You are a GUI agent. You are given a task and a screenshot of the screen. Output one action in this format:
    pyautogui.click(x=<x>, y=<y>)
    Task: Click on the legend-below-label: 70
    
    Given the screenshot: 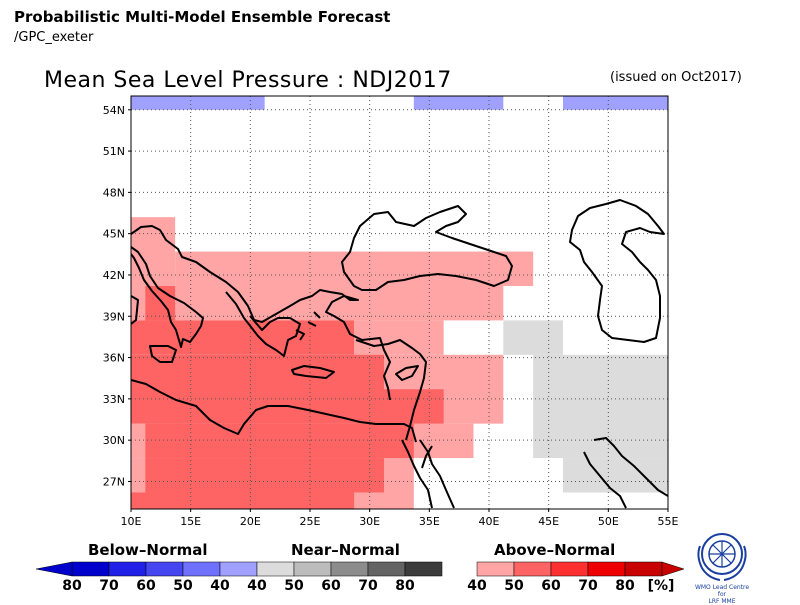 What is the action you would take?
    pyautogui.click(x=109, y=586)
    